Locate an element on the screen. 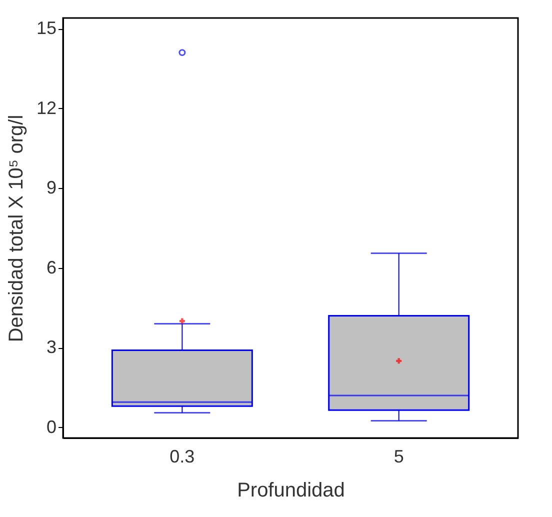 Image resolution: width=552 pixels, height=517 pixels. y-tick-label: 6 is located at coordinates (51, 267).